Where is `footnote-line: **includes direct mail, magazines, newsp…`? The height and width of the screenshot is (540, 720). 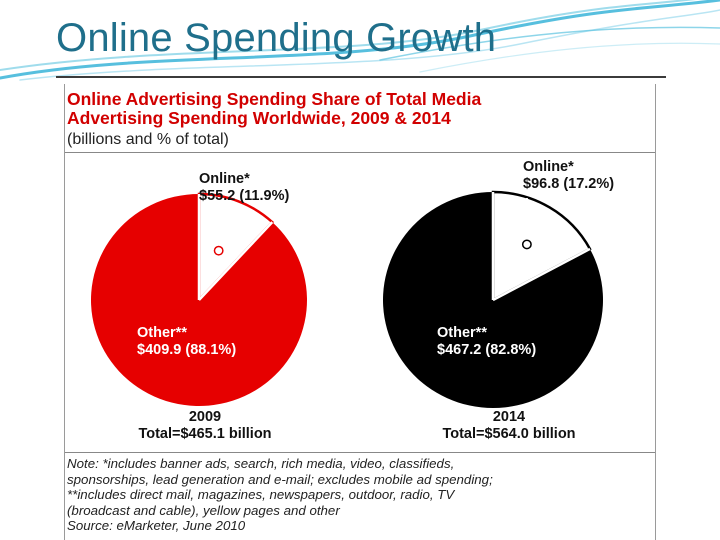
footnote-line: **includes direct mail, magazines, newsp… is located at coordinates (261, 494).